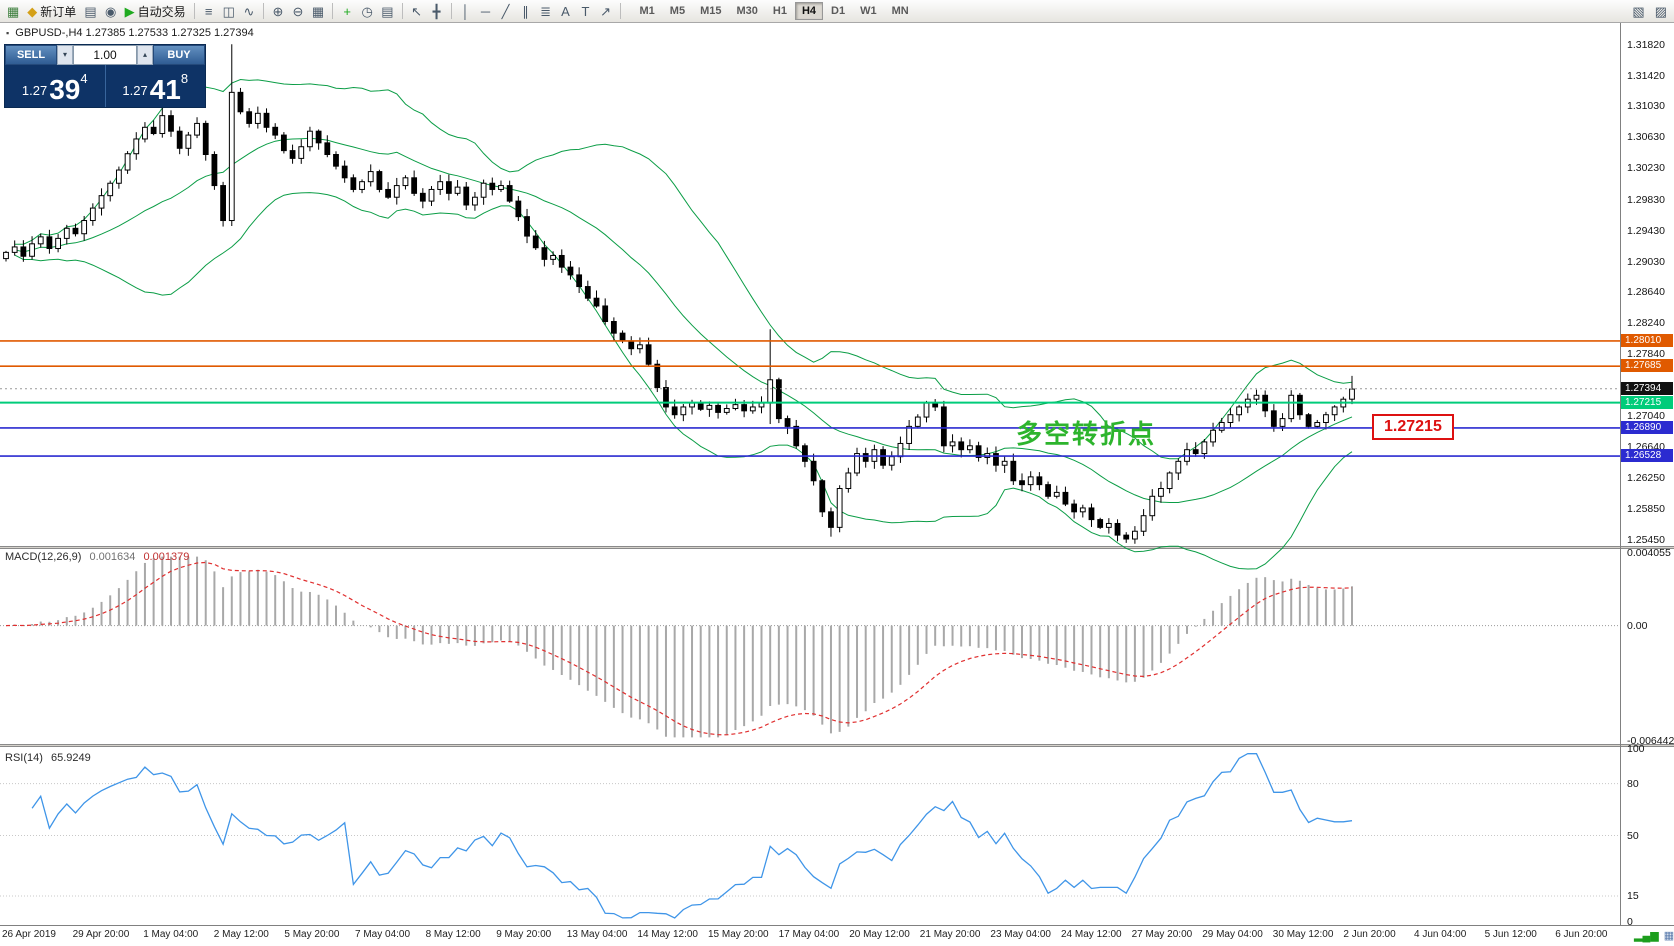 This screenshot has height=946, width=1674. I want to click on macd-axis-label: -0.006442, so click(1650, 741).